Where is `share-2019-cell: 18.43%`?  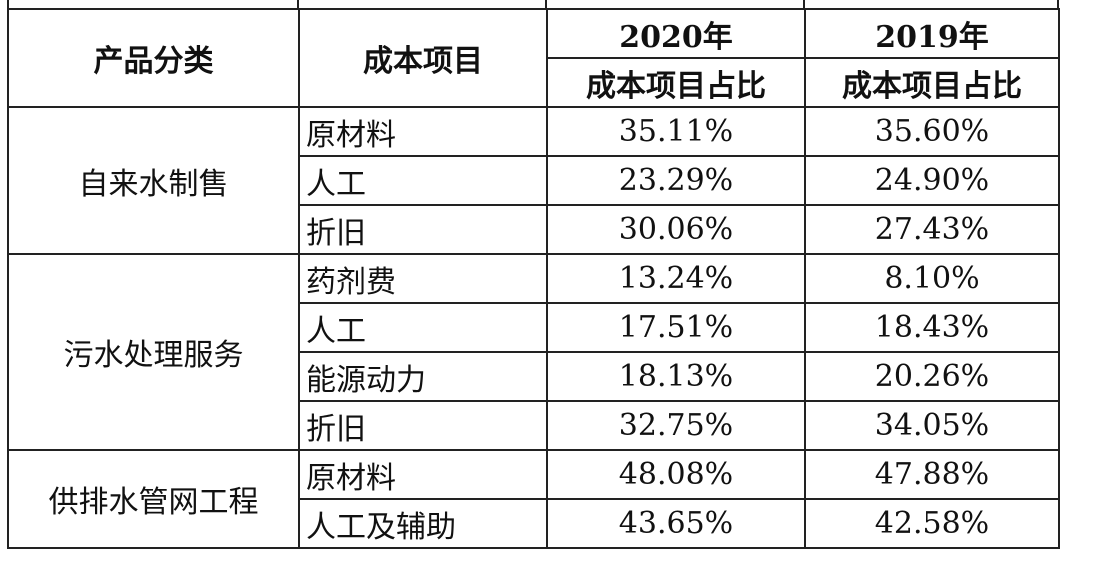 share-2019-cell: 18.43% is located at coordinates (932, 327).